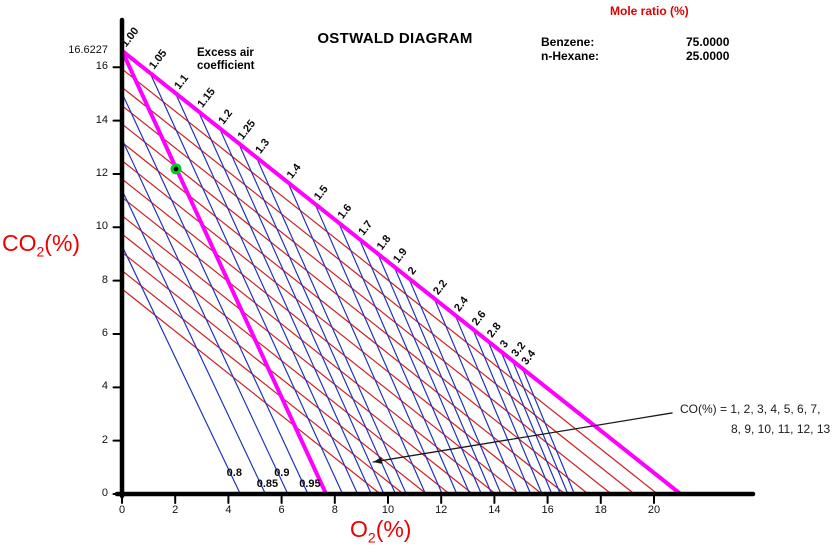  Describe the element at coordinates (547, 510) in the screenshot. I see `x-tick-label-16: 16` at that location.